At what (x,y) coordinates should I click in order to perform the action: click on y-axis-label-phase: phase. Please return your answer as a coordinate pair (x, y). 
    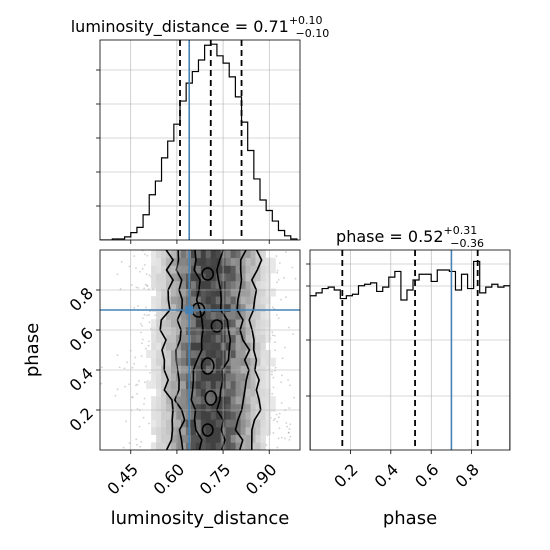
    Looking at the image, I should click on (32, 350).